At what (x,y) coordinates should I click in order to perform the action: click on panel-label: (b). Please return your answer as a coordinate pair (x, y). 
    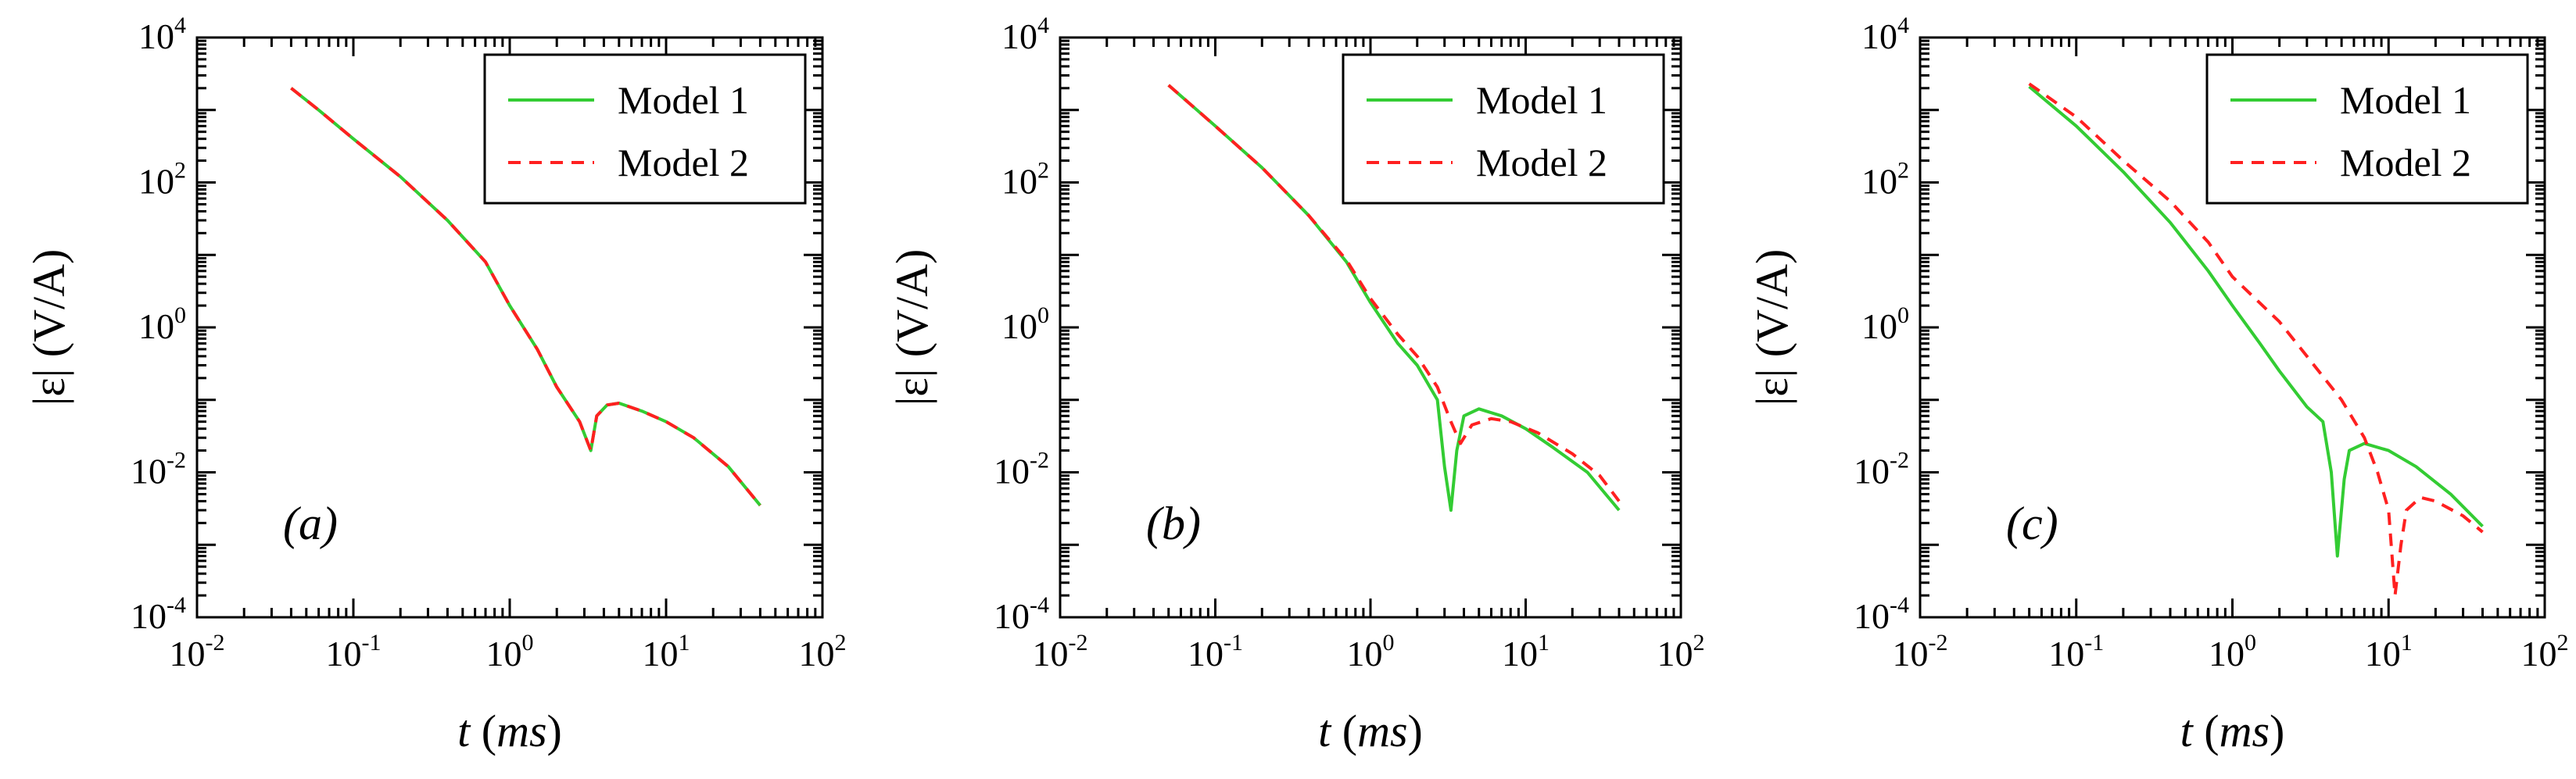
    Looking at the image, I should click on (1173, 523).